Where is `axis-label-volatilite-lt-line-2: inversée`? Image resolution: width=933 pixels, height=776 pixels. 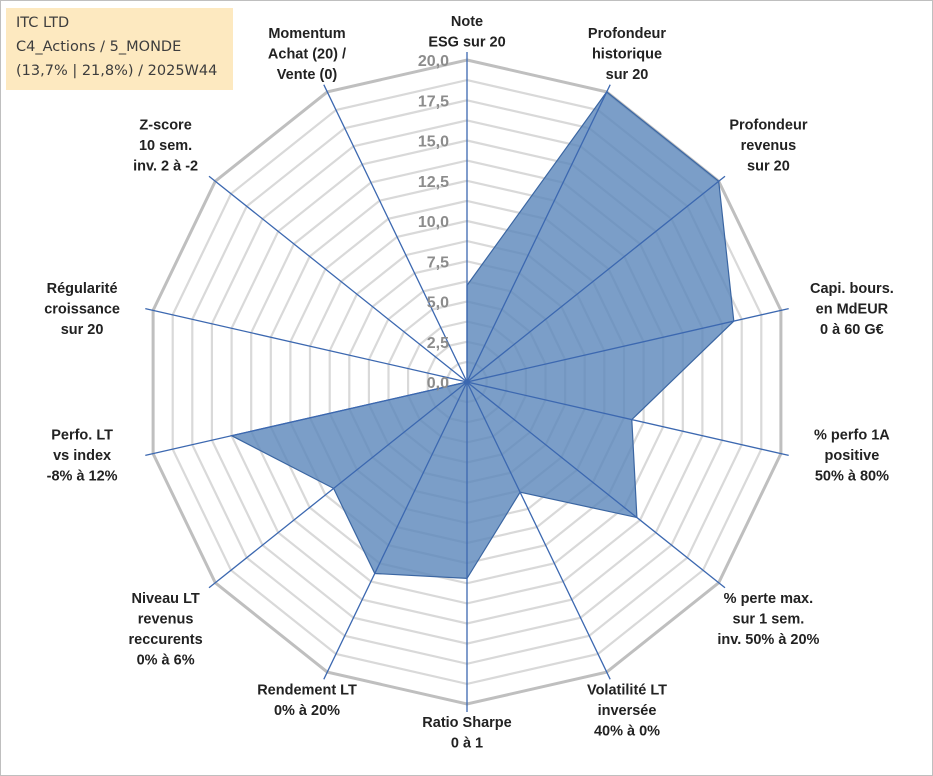 axis-label-volatilite-lt-line-2: inversée is located at coordinates (627, 711).